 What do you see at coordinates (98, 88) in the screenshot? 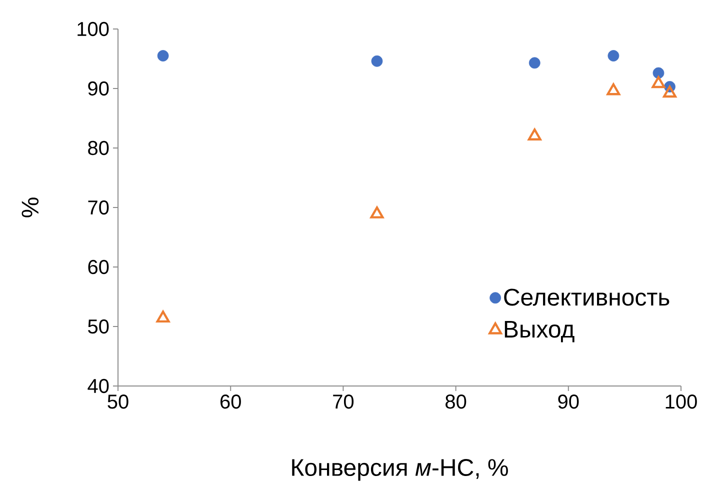
I see `y-tick-label: 90` at bounding box center [98, 88].